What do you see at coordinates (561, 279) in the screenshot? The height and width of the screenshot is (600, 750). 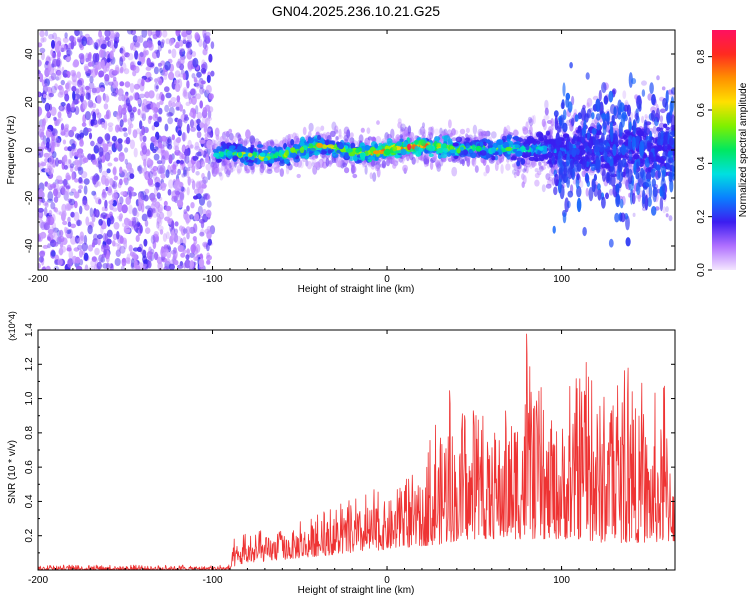 I see `x-tick-label: 100` at bounding box center [561, 279].